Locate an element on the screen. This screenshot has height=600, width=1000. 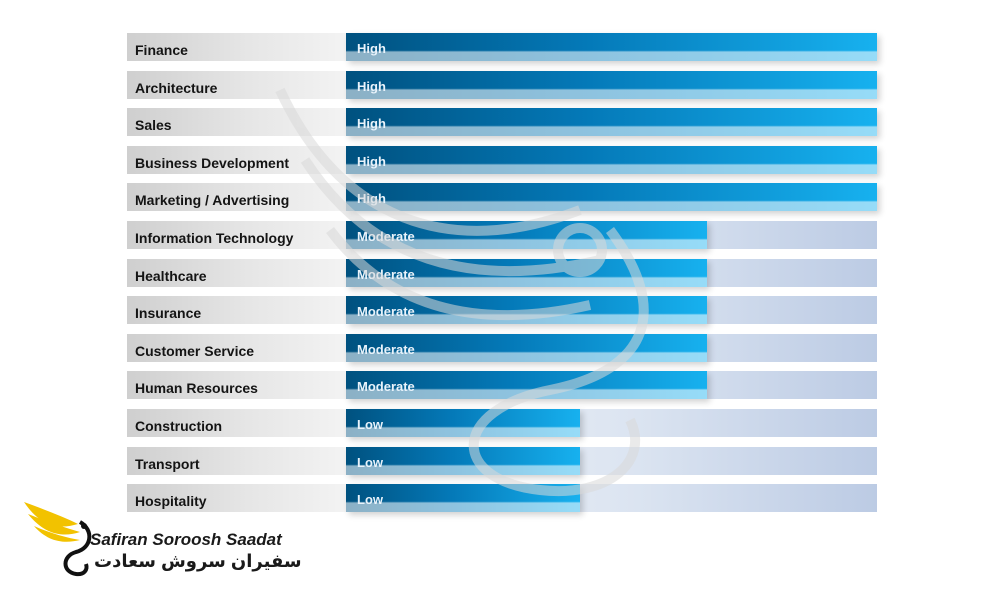
category-label-cell: Hospitality is located at coordinates (237, 498).